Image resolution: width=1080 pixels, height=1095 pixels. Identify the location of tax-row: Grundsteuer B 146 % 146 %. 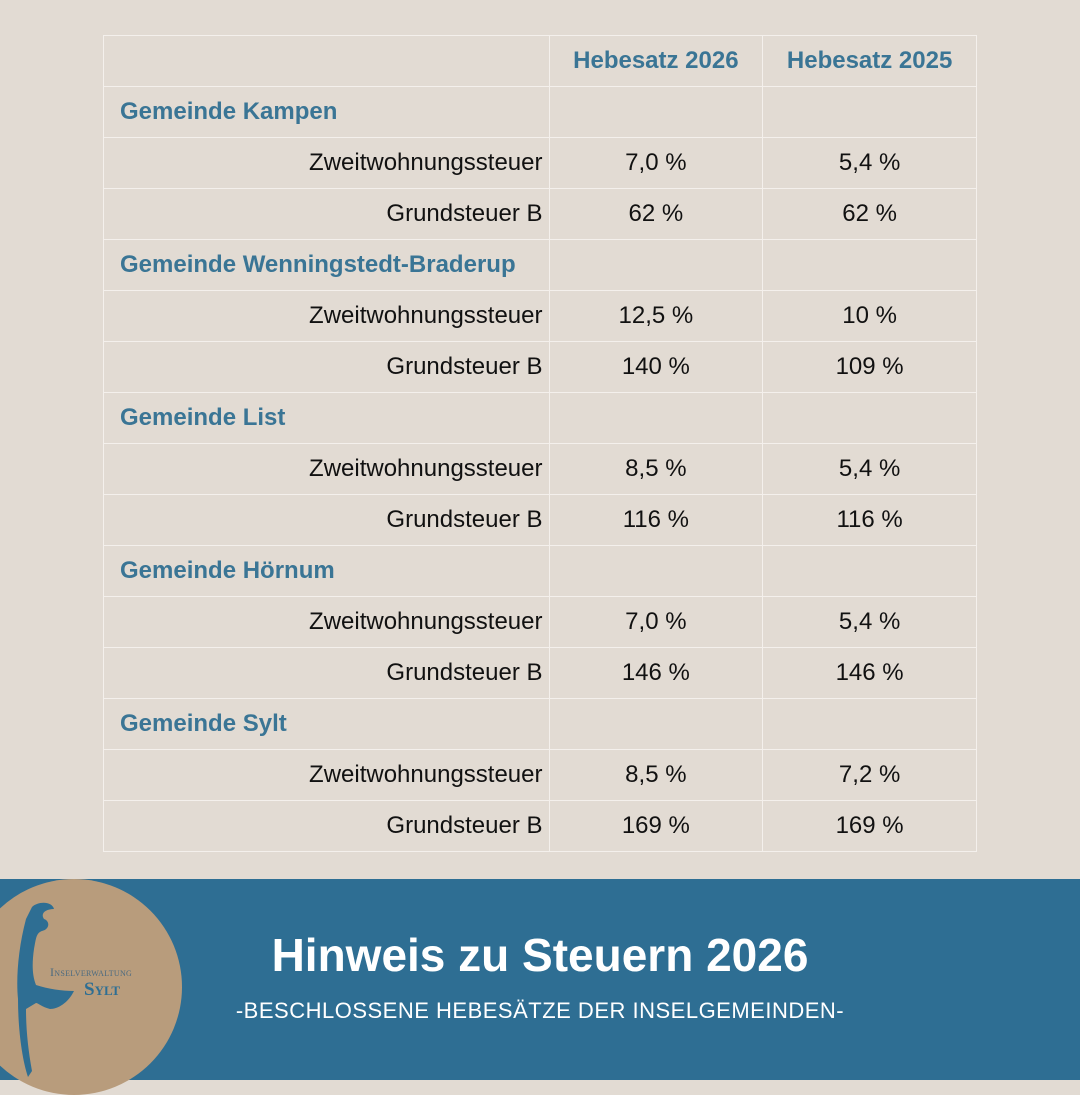
(540, 673).